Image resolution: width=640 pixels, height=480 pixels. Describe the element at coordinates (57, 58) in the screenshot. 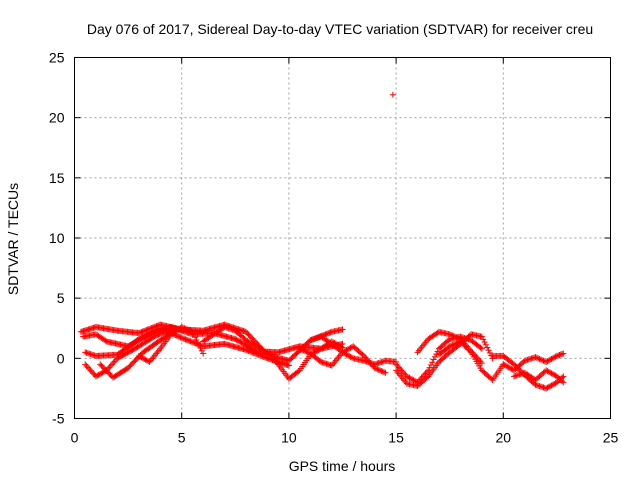

I see `y-tick-label: 25` at that location.